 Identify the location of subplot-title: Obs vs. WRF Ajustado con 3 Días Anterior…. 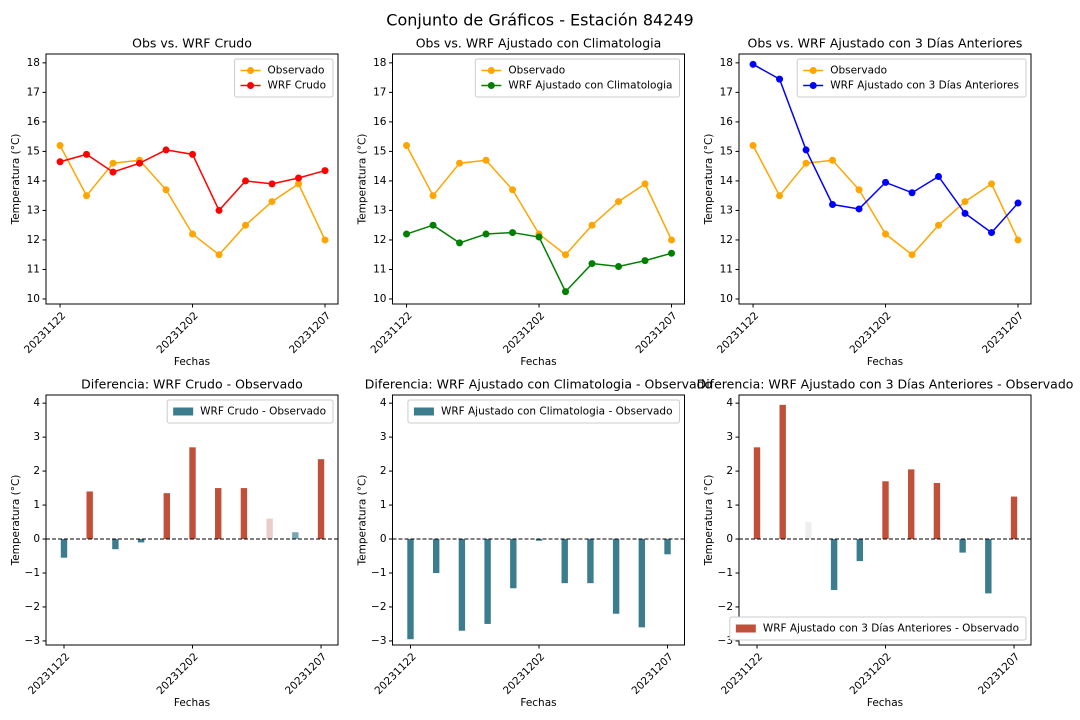
(885, 43).